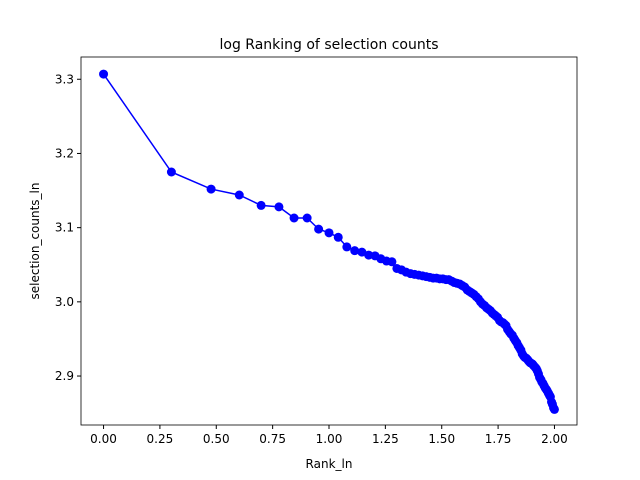 The image size is (640, 480). What do you see at coordinates (64, 376) in the screenshot?
I see `y-tick-label: 2.9` at bounding box center [64, 376].